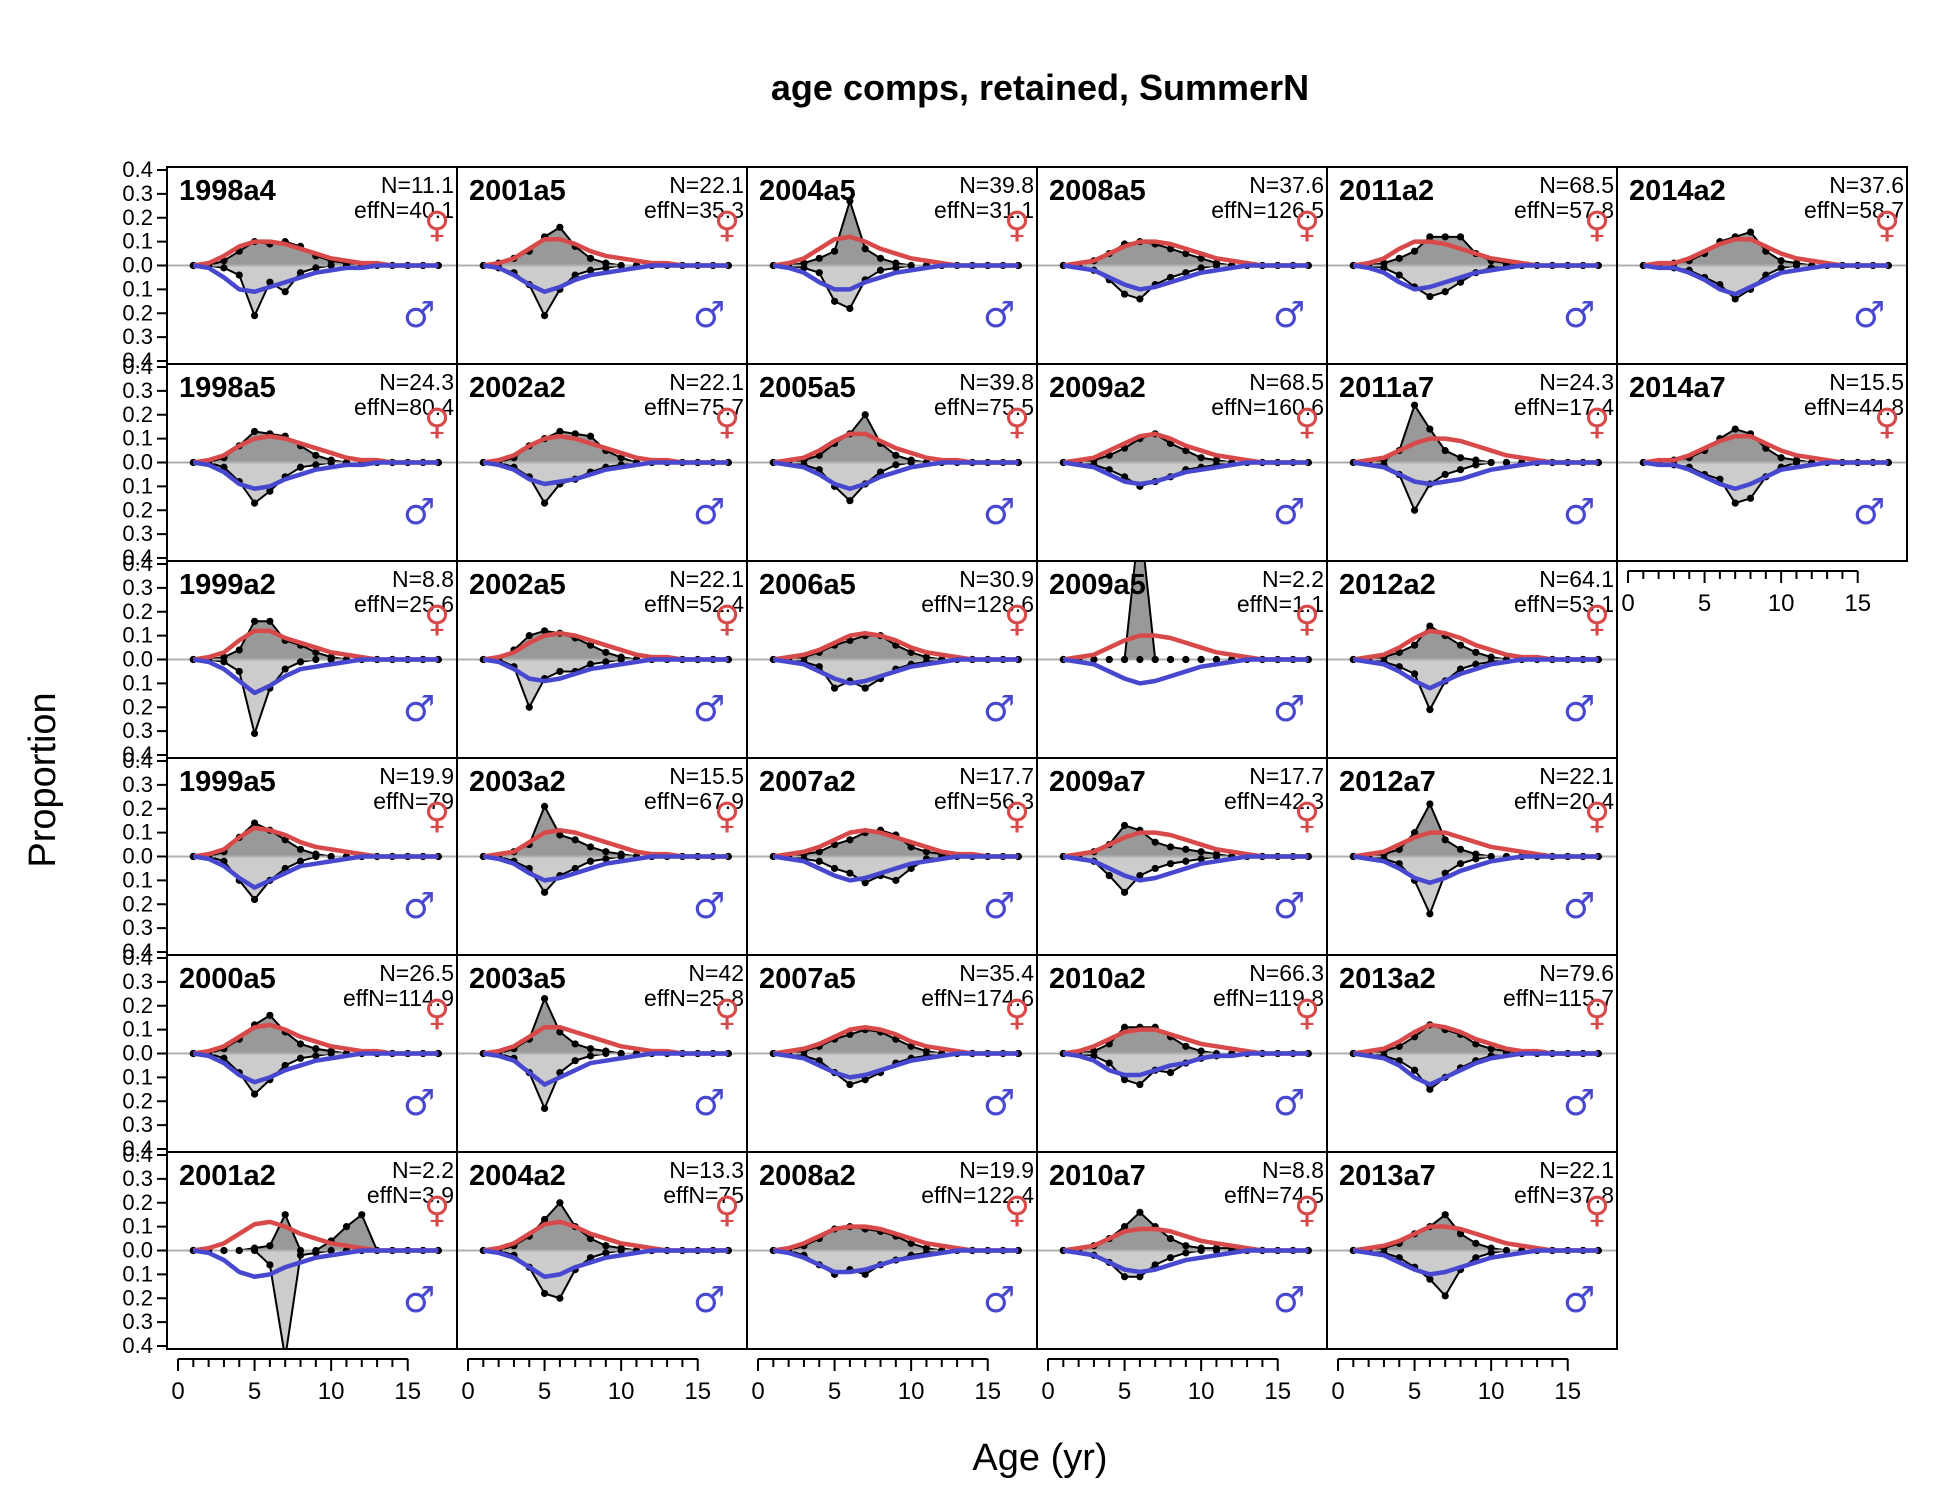  What do you see at coordinates (1387, 1176) in the screenshot?
I see `panel-label: 2013a7` at bounding box center [1387, 1176].